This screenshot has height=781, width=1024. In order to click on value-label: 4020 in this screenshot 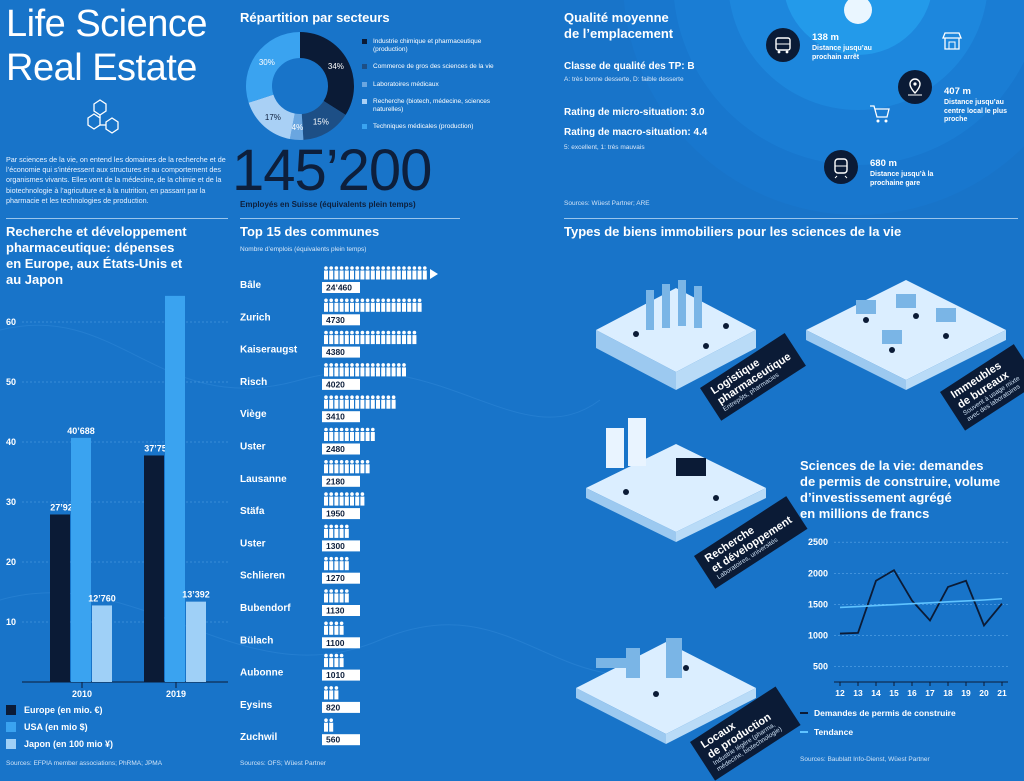, I will do `click(335, 384)`.